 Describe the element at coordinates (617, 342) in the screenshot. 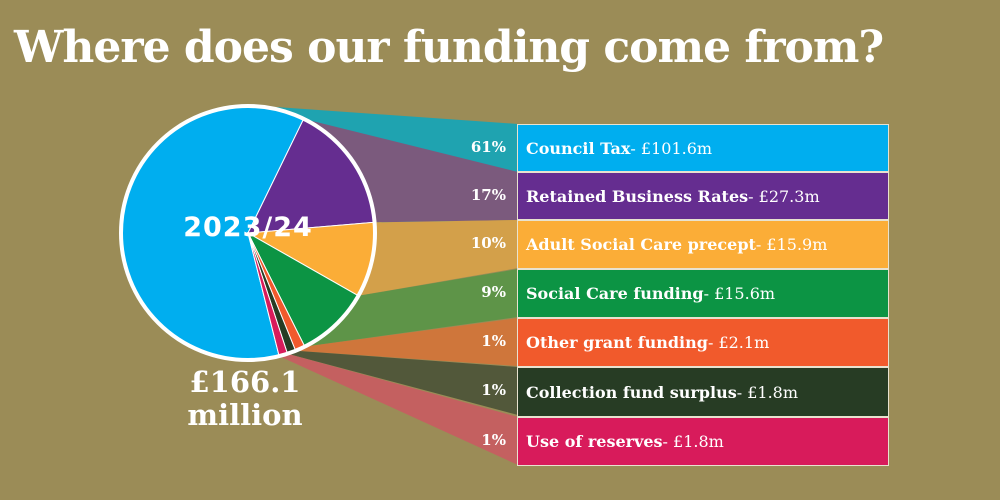

I see `legend-label: Other grant funding` at that location.